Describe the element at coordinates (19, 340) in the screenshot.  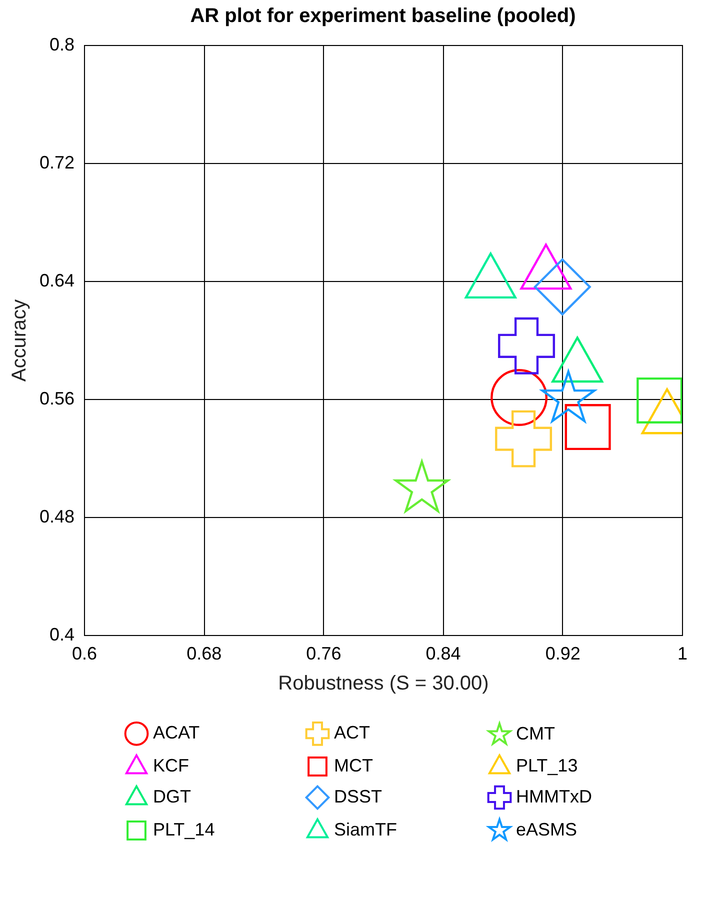
I see `y-axis-title: Accuracy` at that location.